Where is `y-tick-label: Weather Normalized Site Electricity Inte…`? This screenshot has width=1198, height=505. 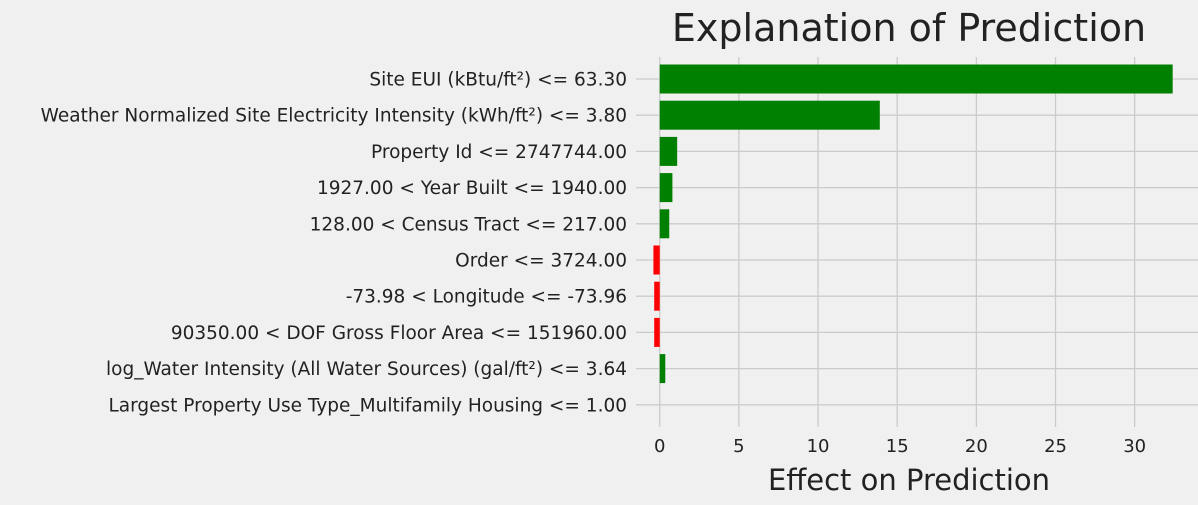
y-tick-label: Weather Normalized Site Electricity Inte… is located at coordinates (334, 116).